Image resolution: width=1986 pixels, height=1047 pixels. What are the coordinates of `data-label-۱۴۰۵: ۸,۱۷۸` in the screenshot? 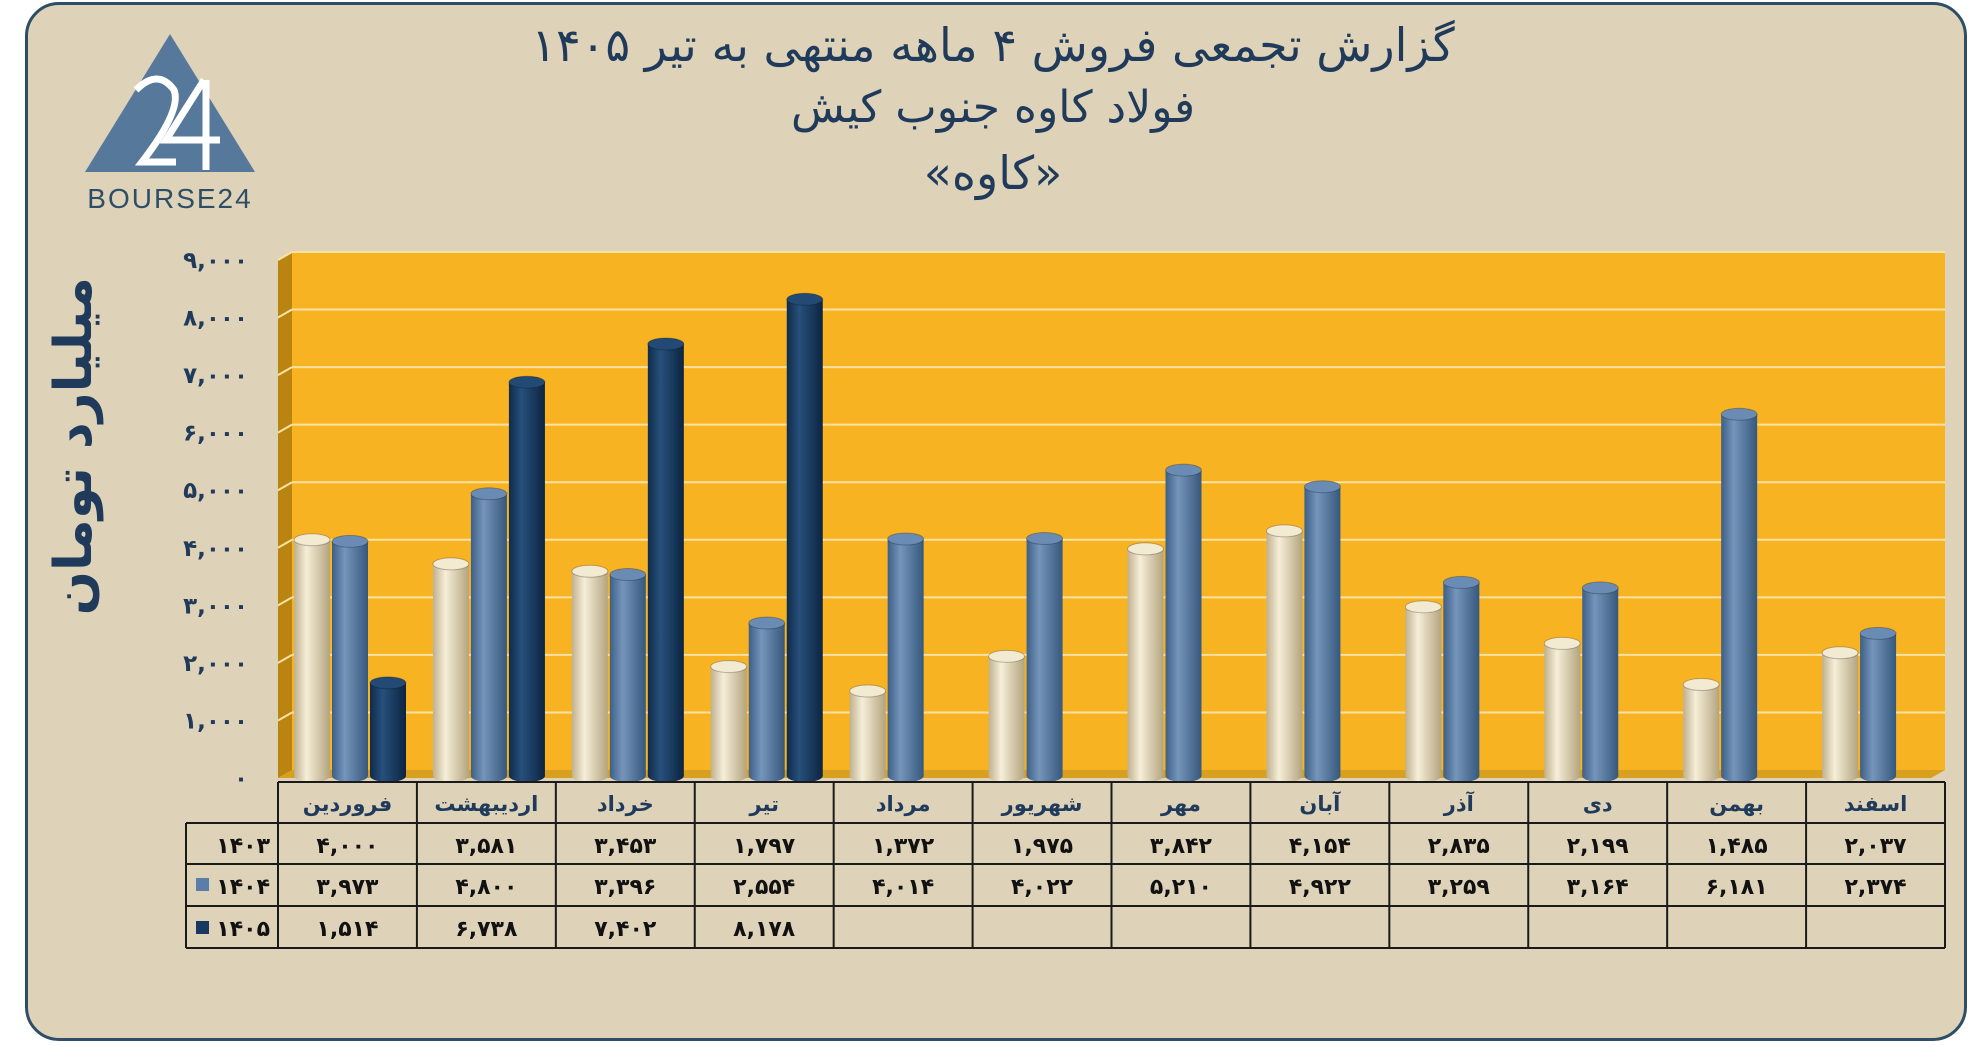 It's located at (764, 929).